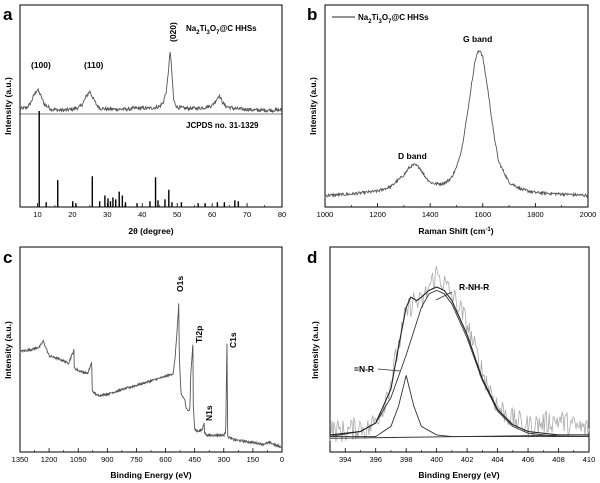  Describe the element at coordinates (150, 231) in the screenshot. I see `x-axis-label-a: 2θ (degree)` at that location.